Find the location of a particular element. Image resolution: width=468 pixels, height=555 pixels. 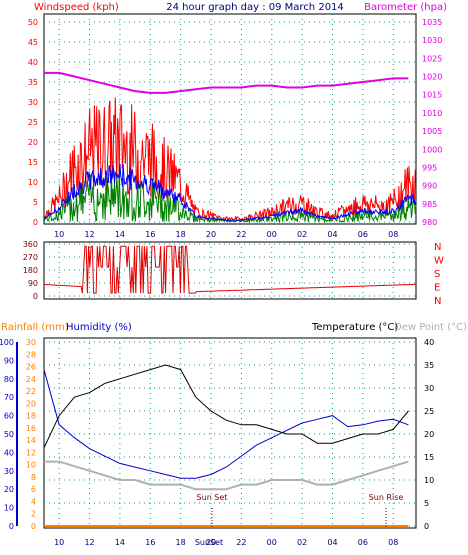

barometer-tick: 1020 is located at coordinates (432, 77).